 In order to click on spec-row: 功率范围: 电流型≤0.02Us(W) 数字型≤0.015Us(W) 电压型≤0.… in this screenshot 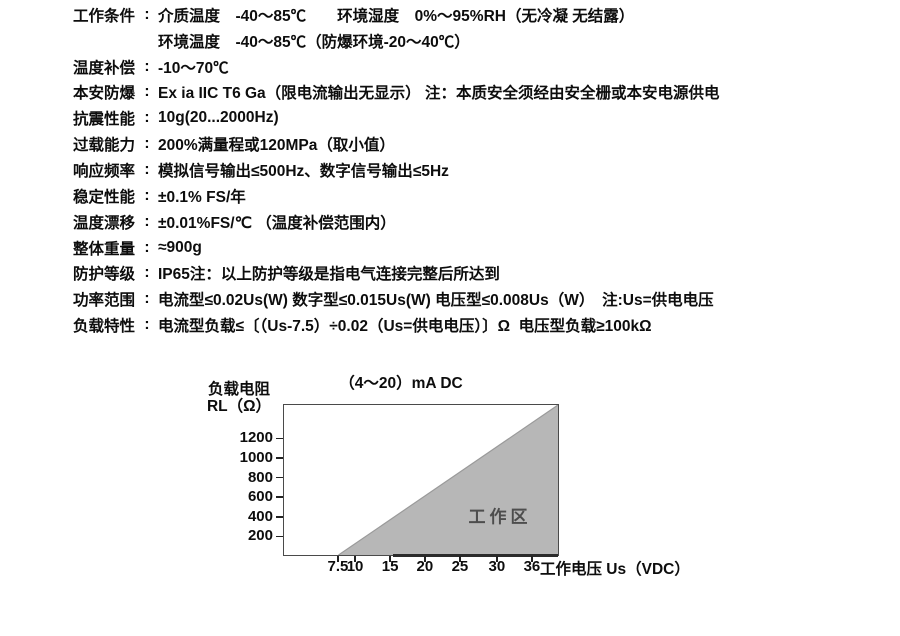, I will do `click(396, 299)`.